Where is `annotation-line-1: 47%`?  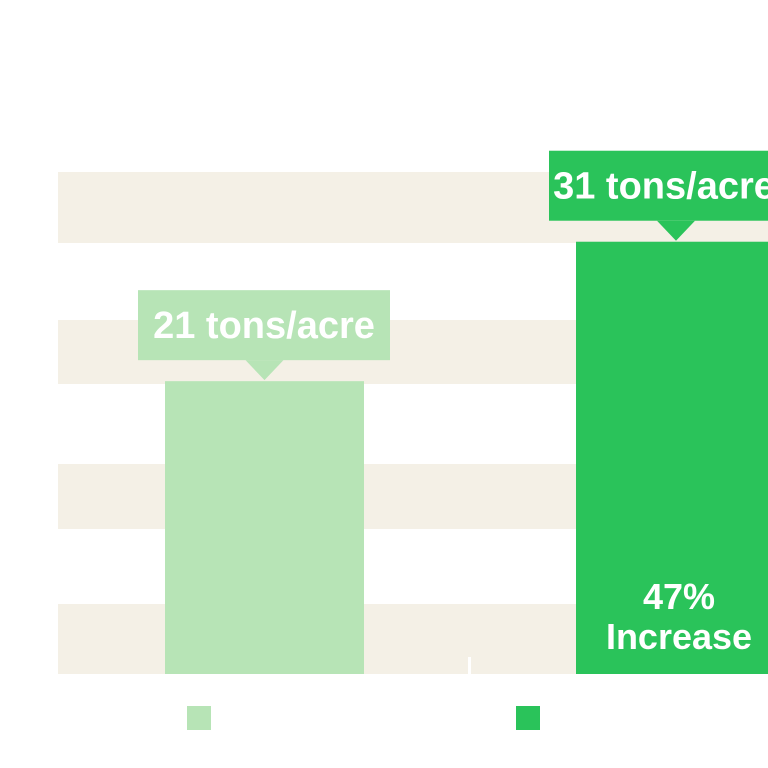
annotation-line-1: 47% is located at coordinates (679, 596).